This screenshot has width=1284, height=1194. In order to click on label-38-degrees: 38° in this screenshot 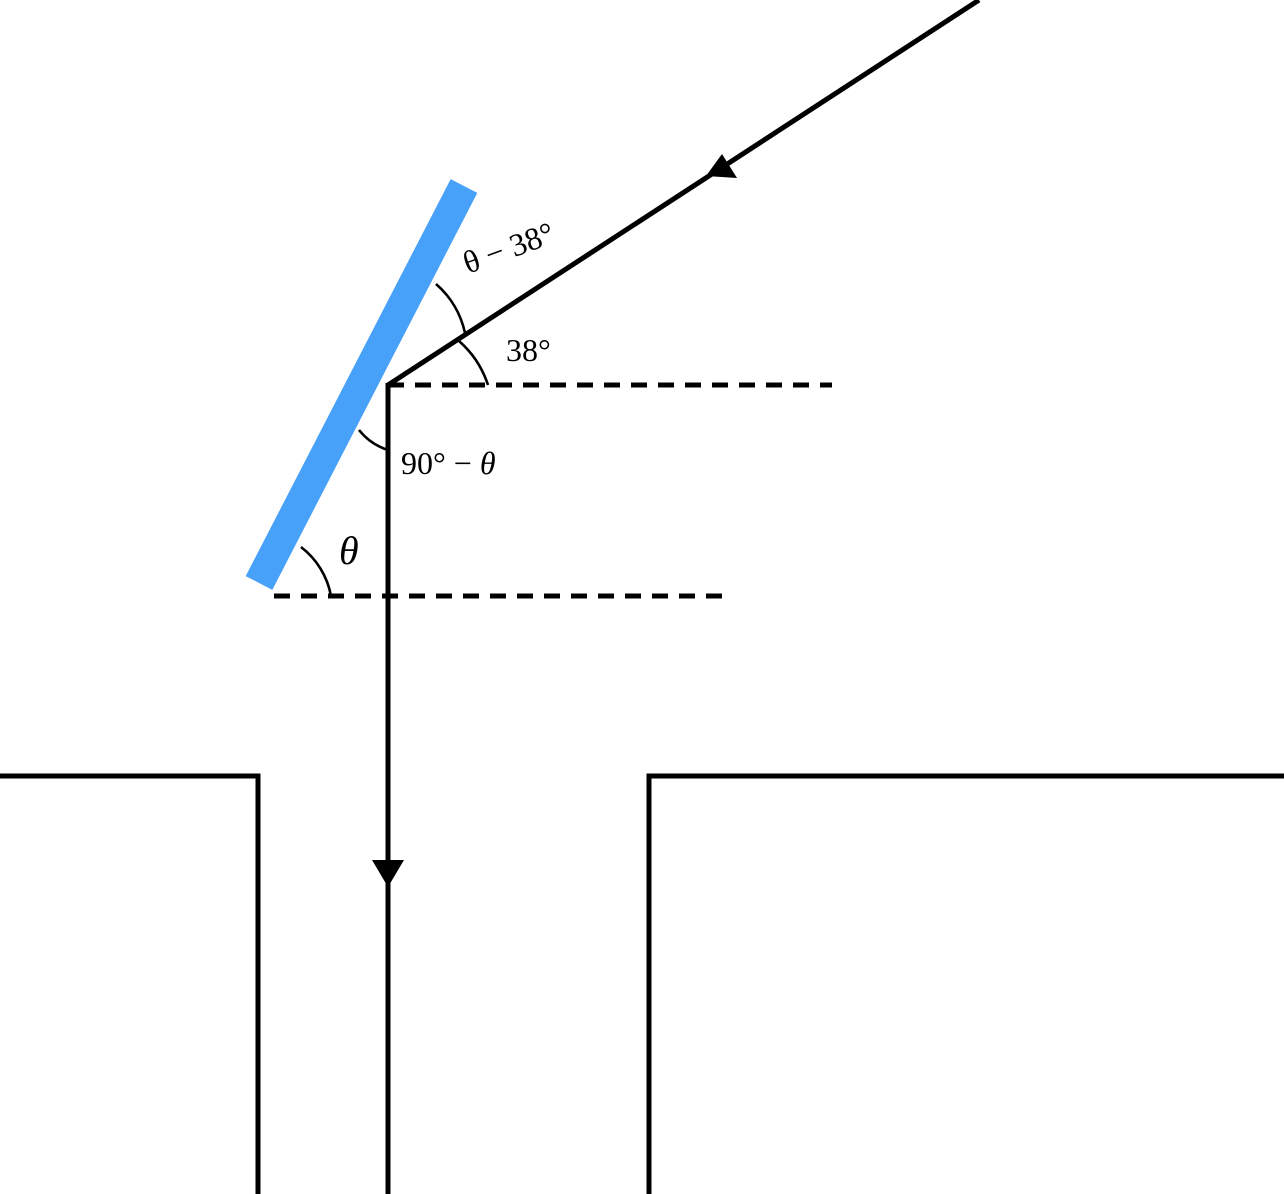, I will do `click(528, 350)`.